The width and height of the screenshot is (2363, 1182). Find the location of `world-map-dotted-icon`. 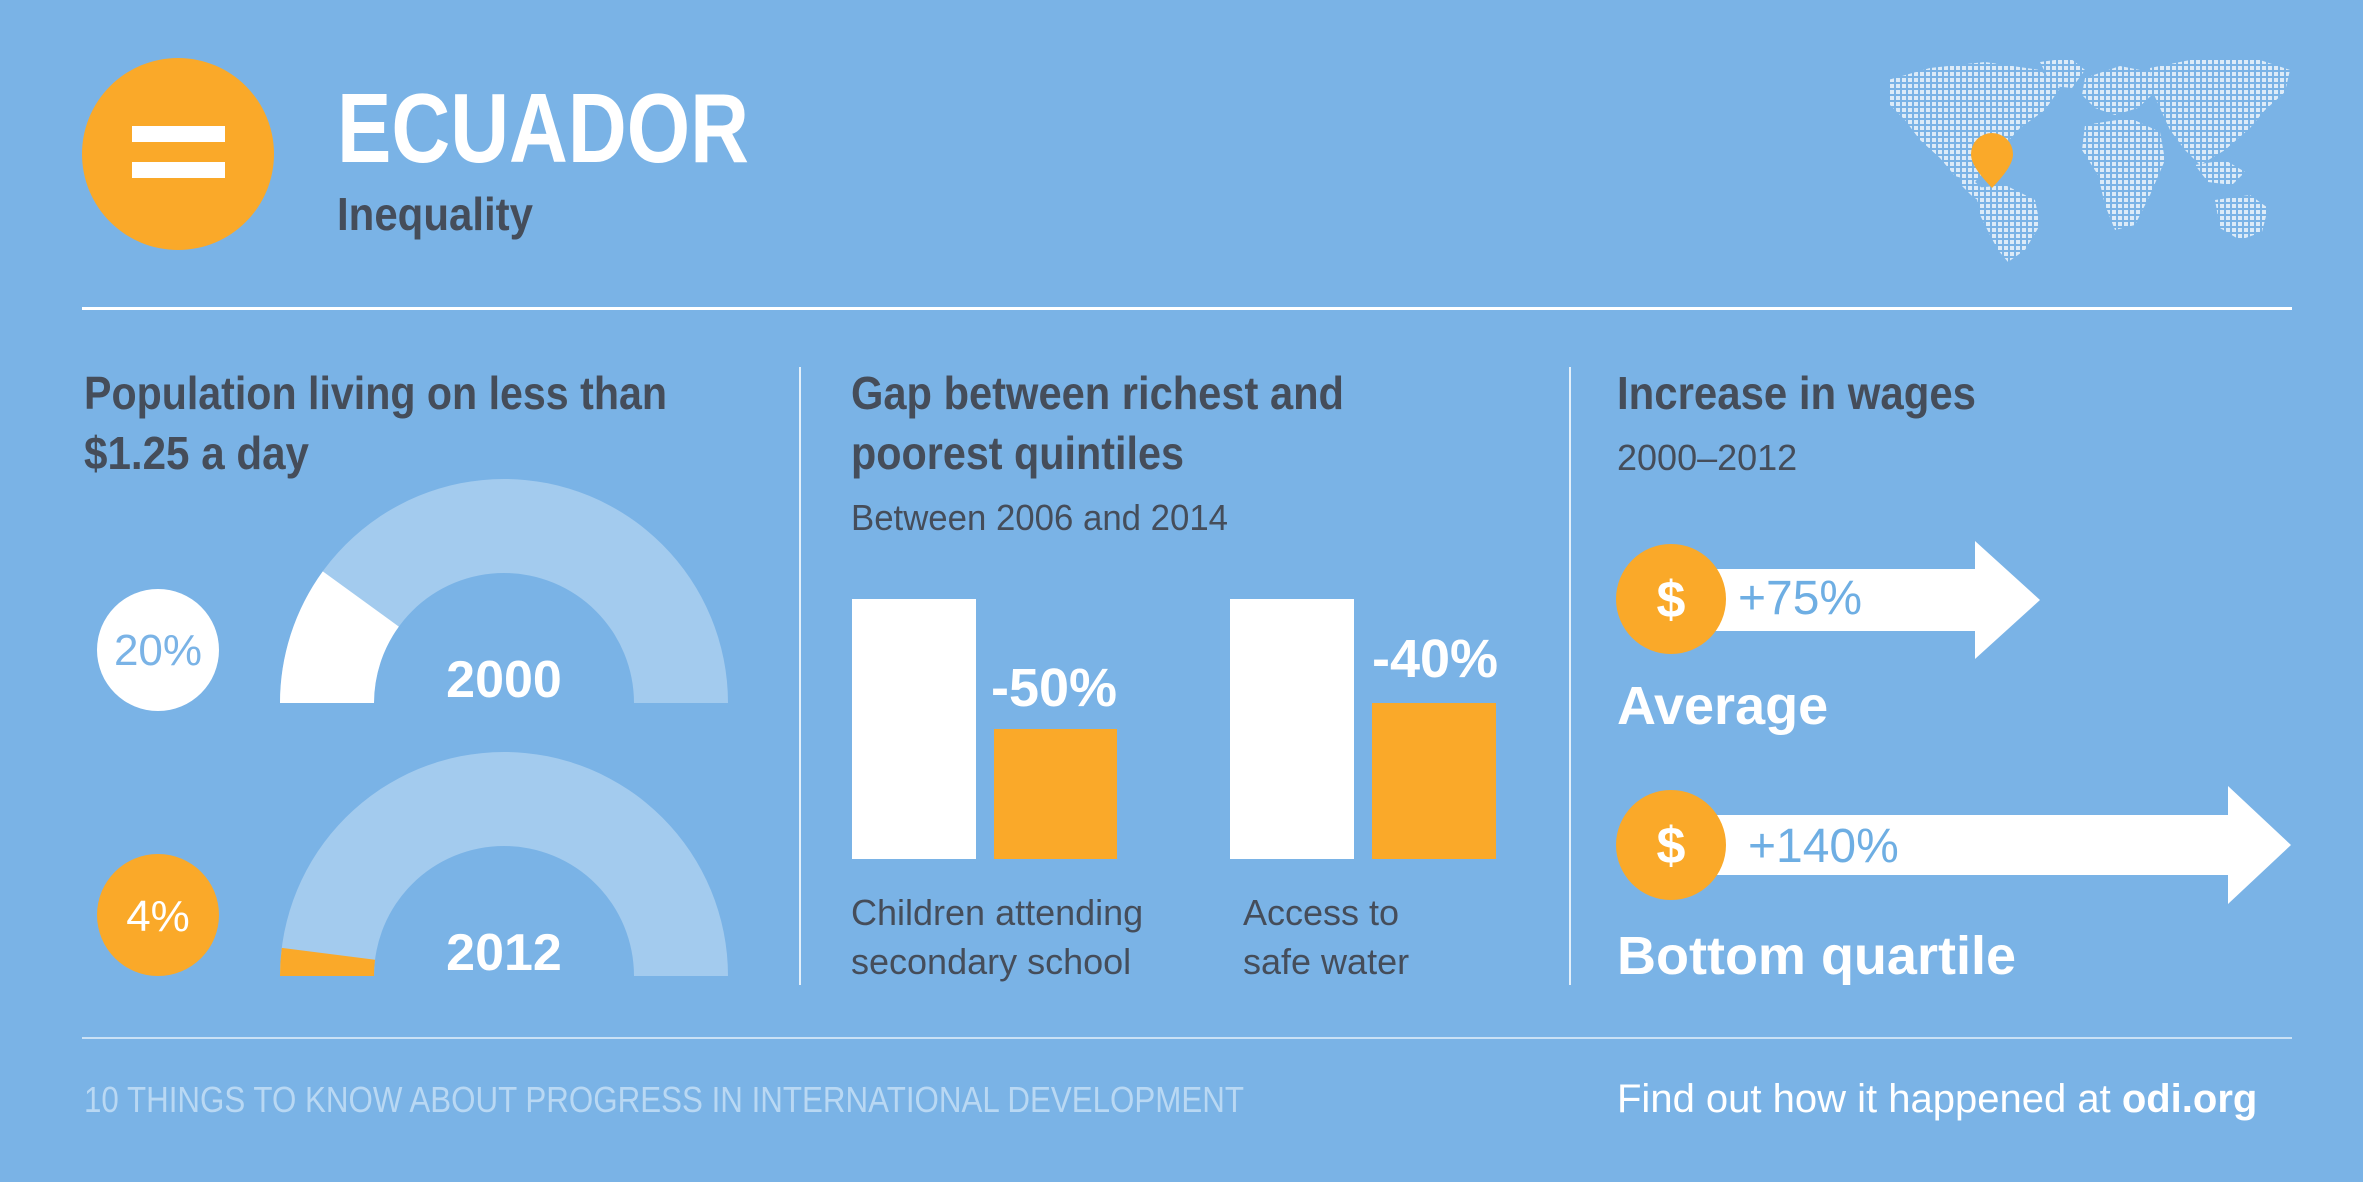

world-map-dotted-icon is located at coordinates (2089, 160).